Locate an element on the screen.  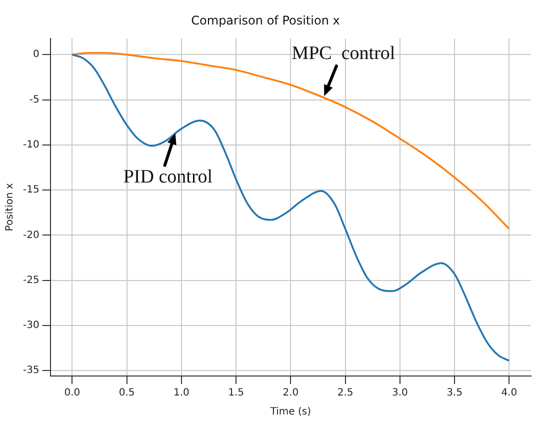
annotation: MPC control is located at coordinates (344, 53).